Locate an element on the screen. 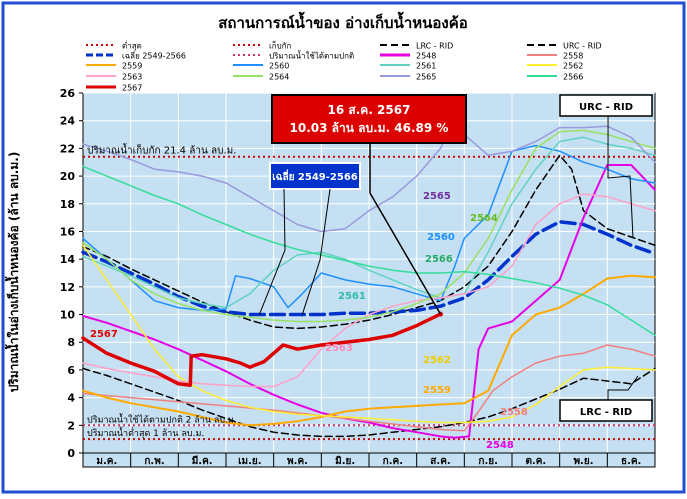 This screenshot has height=499, width=687. urc-pointer is located at coordinates (620, 177).